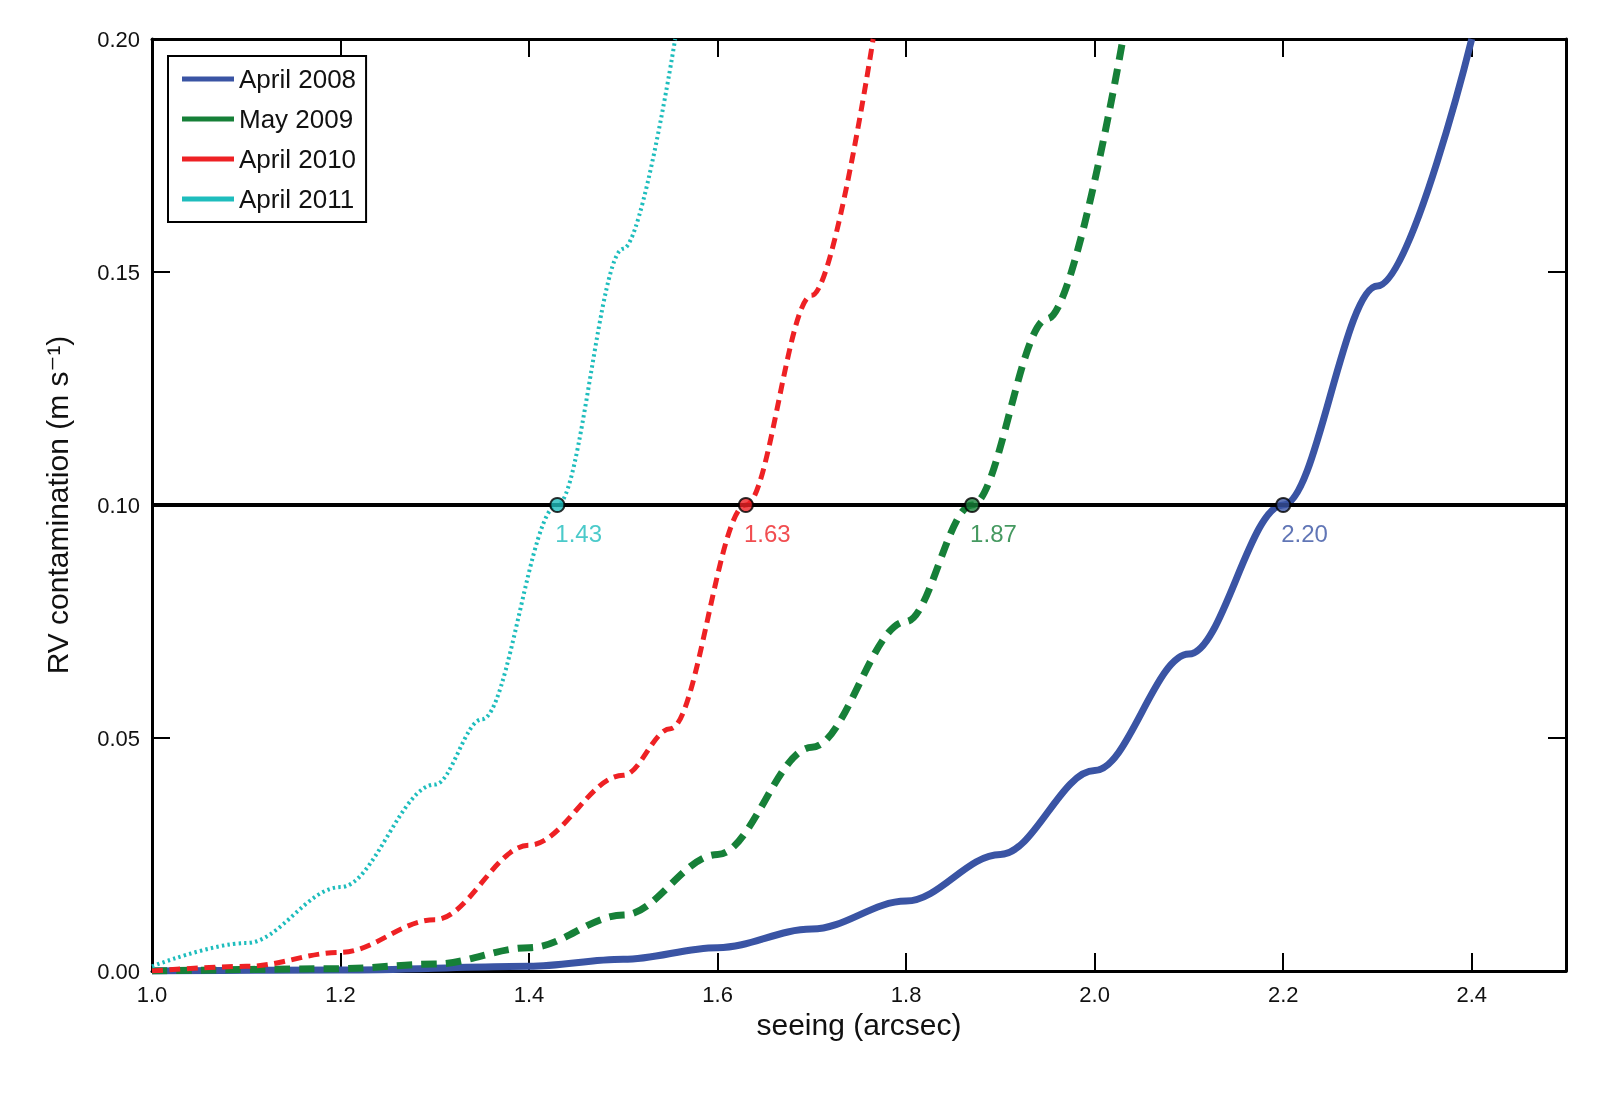  I want to click on legend-label: May 2009, so click(296, 119).